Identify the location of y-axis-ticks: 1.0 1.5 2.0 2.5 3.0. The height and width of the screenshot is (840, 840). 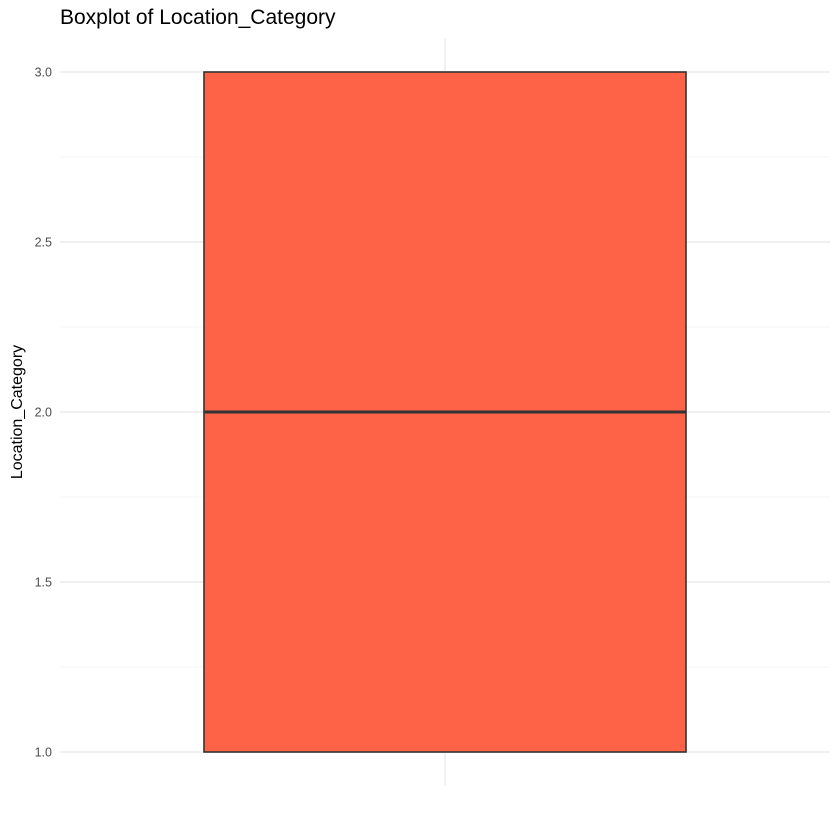
(43, 413).